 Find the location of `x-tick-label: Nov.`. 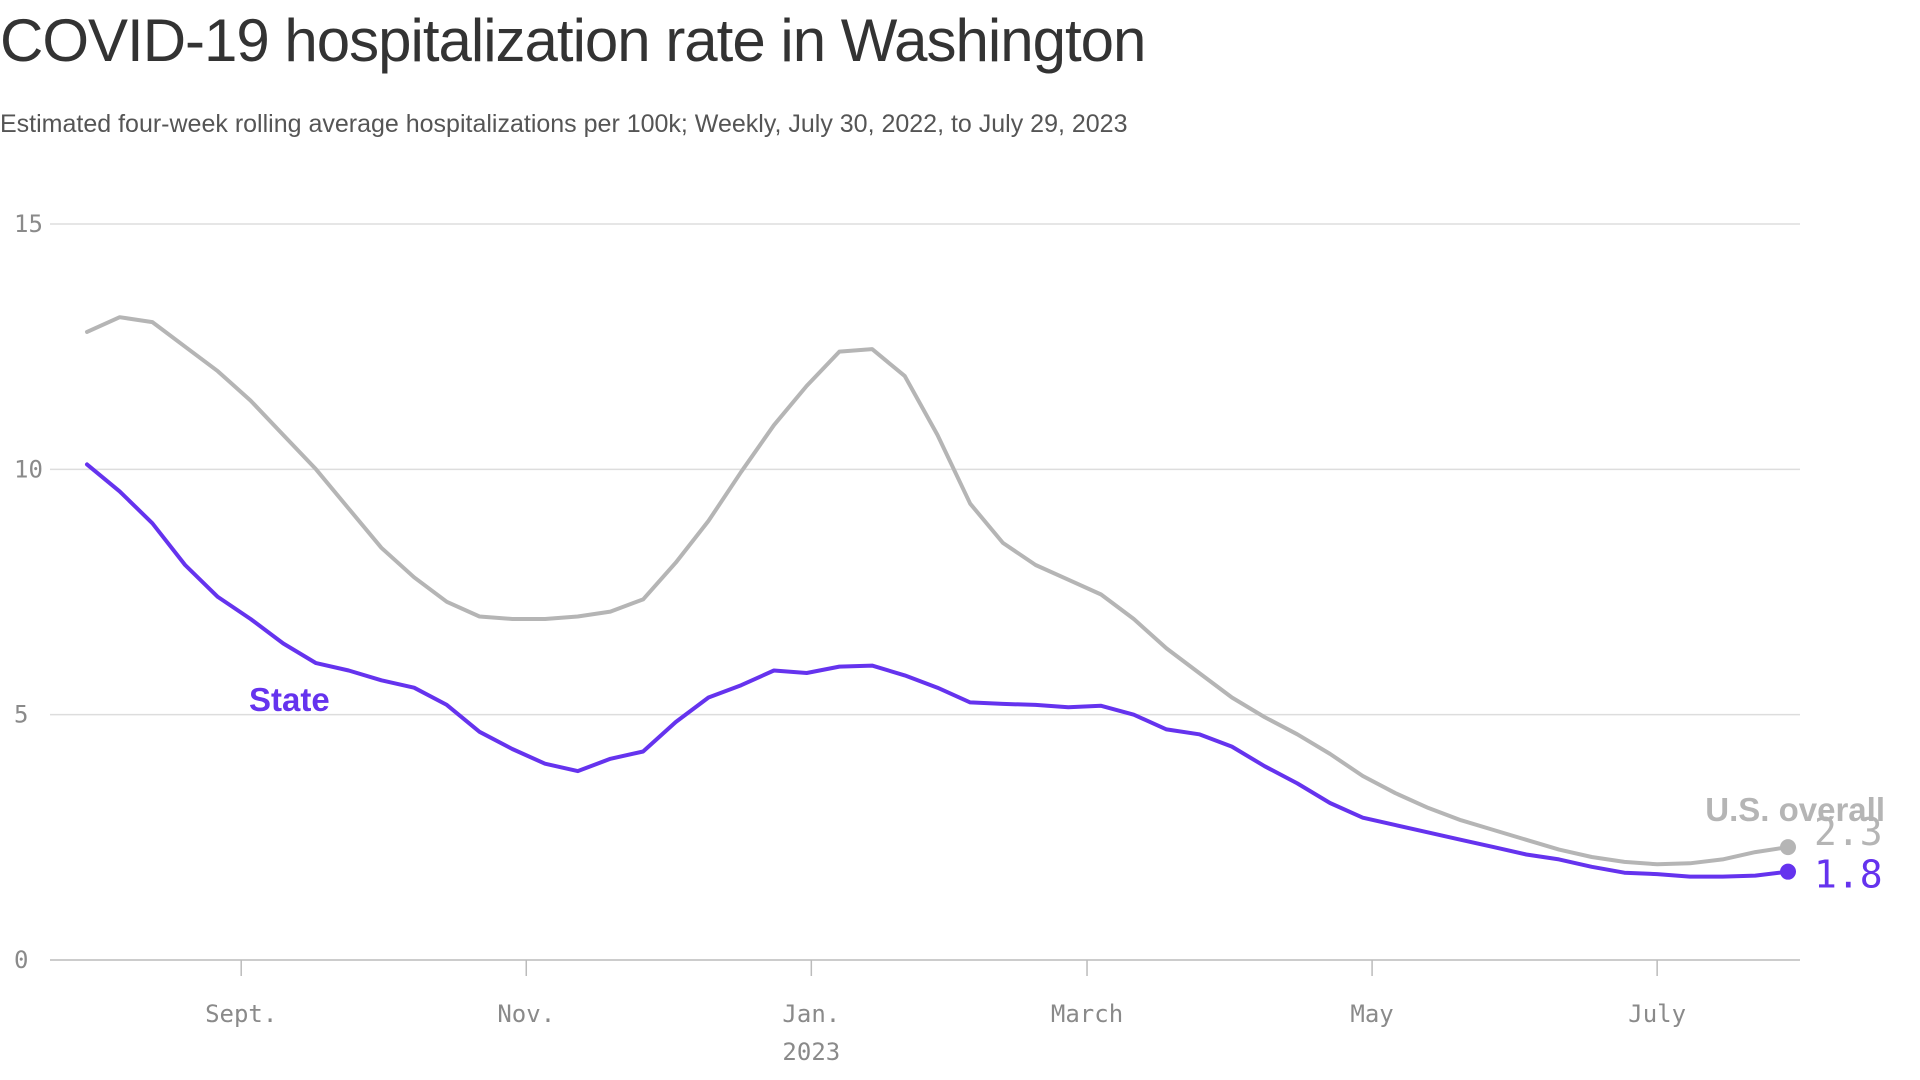

x-tick-label: Nov. is located at coordinates (526, 1014).